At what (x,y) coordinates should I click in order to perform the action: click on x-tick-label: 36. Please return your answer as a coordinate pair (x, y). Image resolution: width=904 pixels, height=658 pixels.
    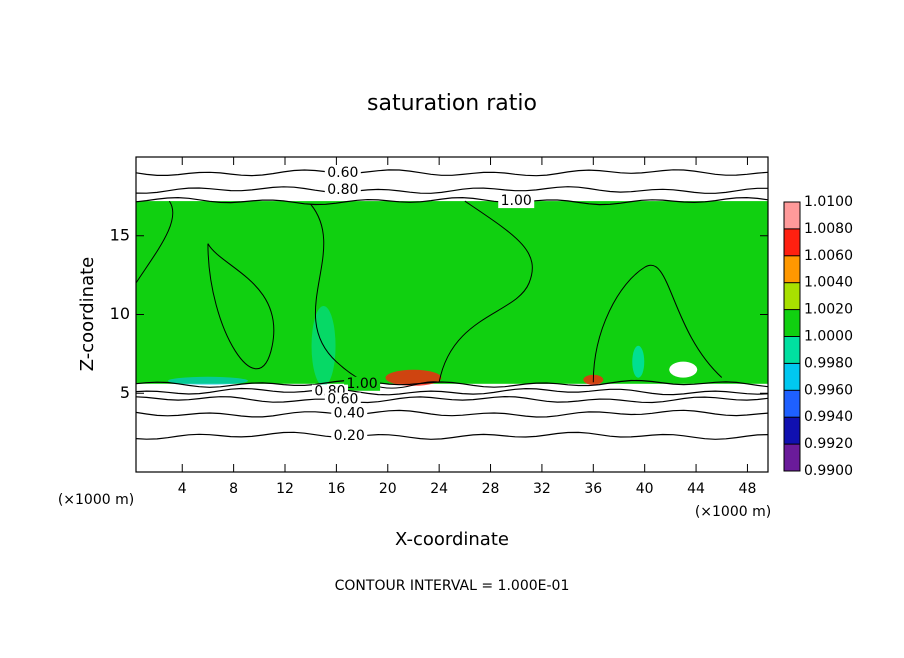
    Looking at the image, I should click on (593, 489).